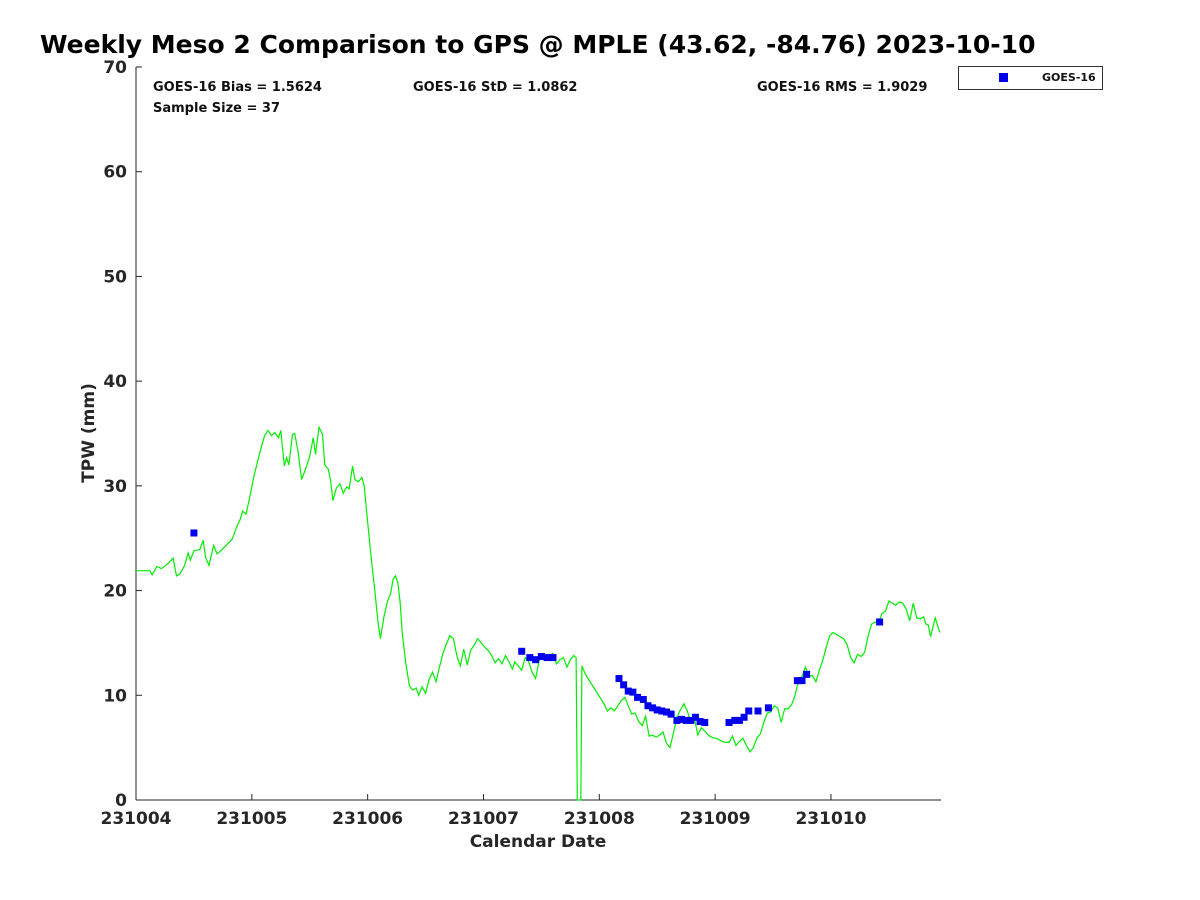 The width and height of the screenshot is (1200, 900). Describe the element at coordinates (115, 382) in the screenshot. I see `y-tick-label: 40` at that location.